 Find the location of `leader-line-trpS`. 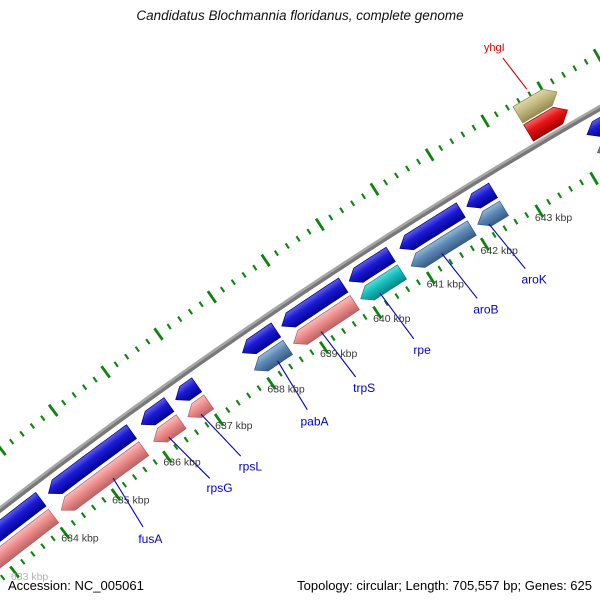

leader-line-trpS is located at coordinates (338, 354).